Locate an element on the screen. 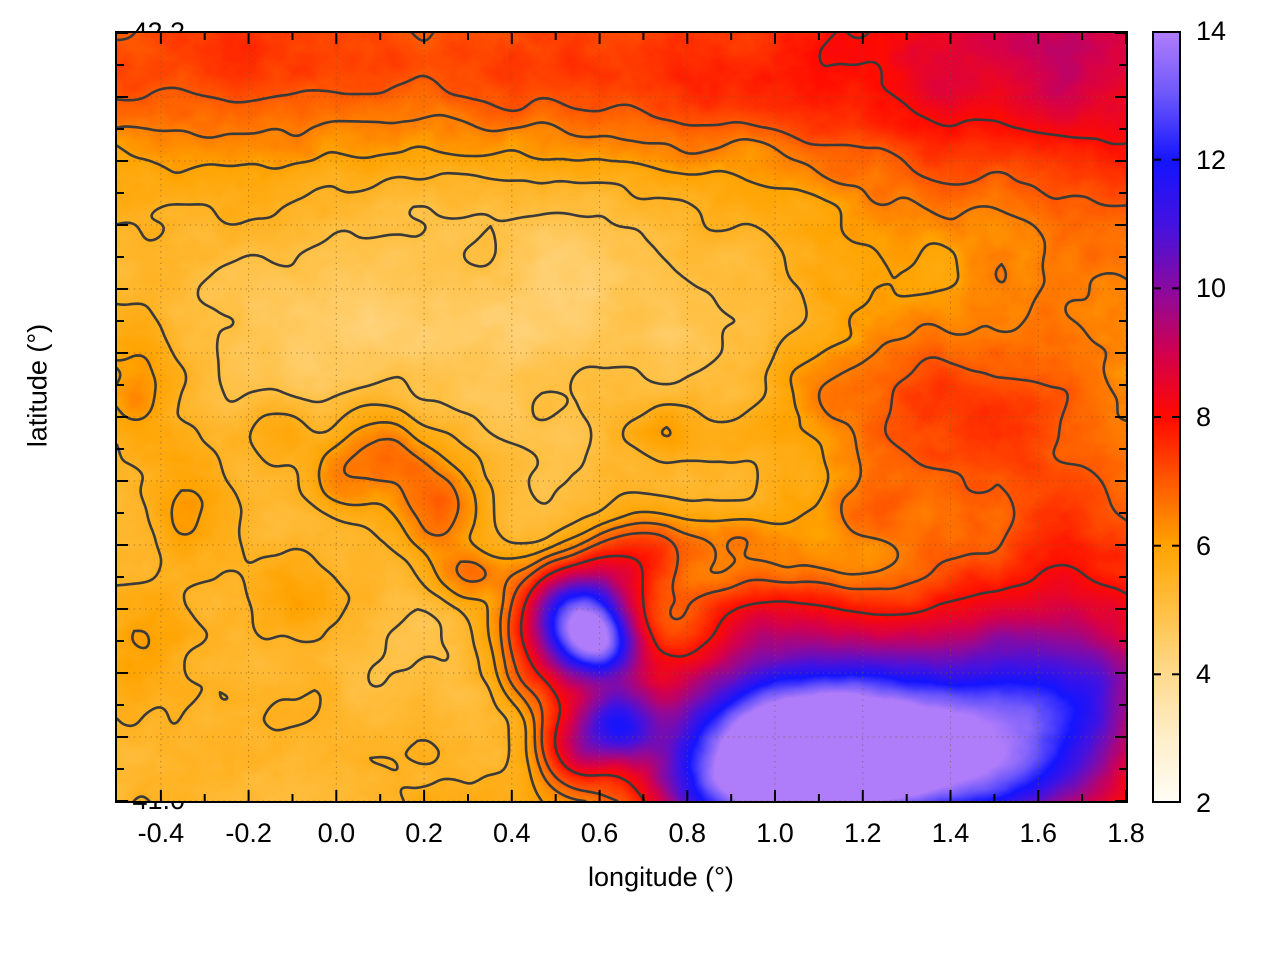 The height and width of the screenshot is (960, 1280). colorbar-tick-label: 8 is located at coordinates (1204, 417).